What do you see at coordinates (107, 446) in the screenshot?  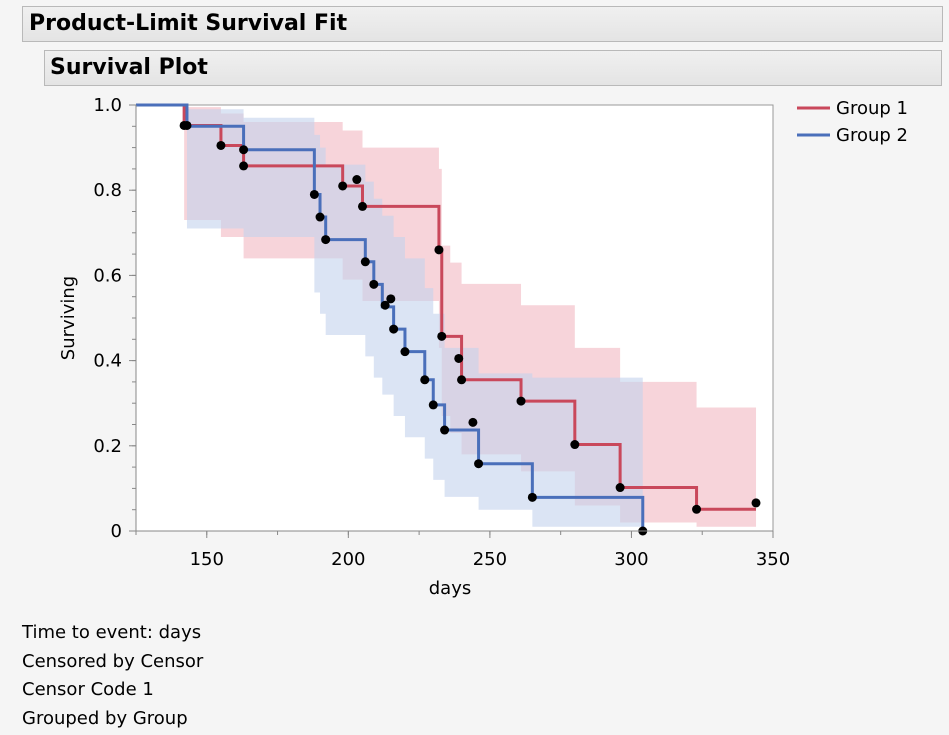 I see `y-tick-label: 0.2` at bounding box center [107, 446].